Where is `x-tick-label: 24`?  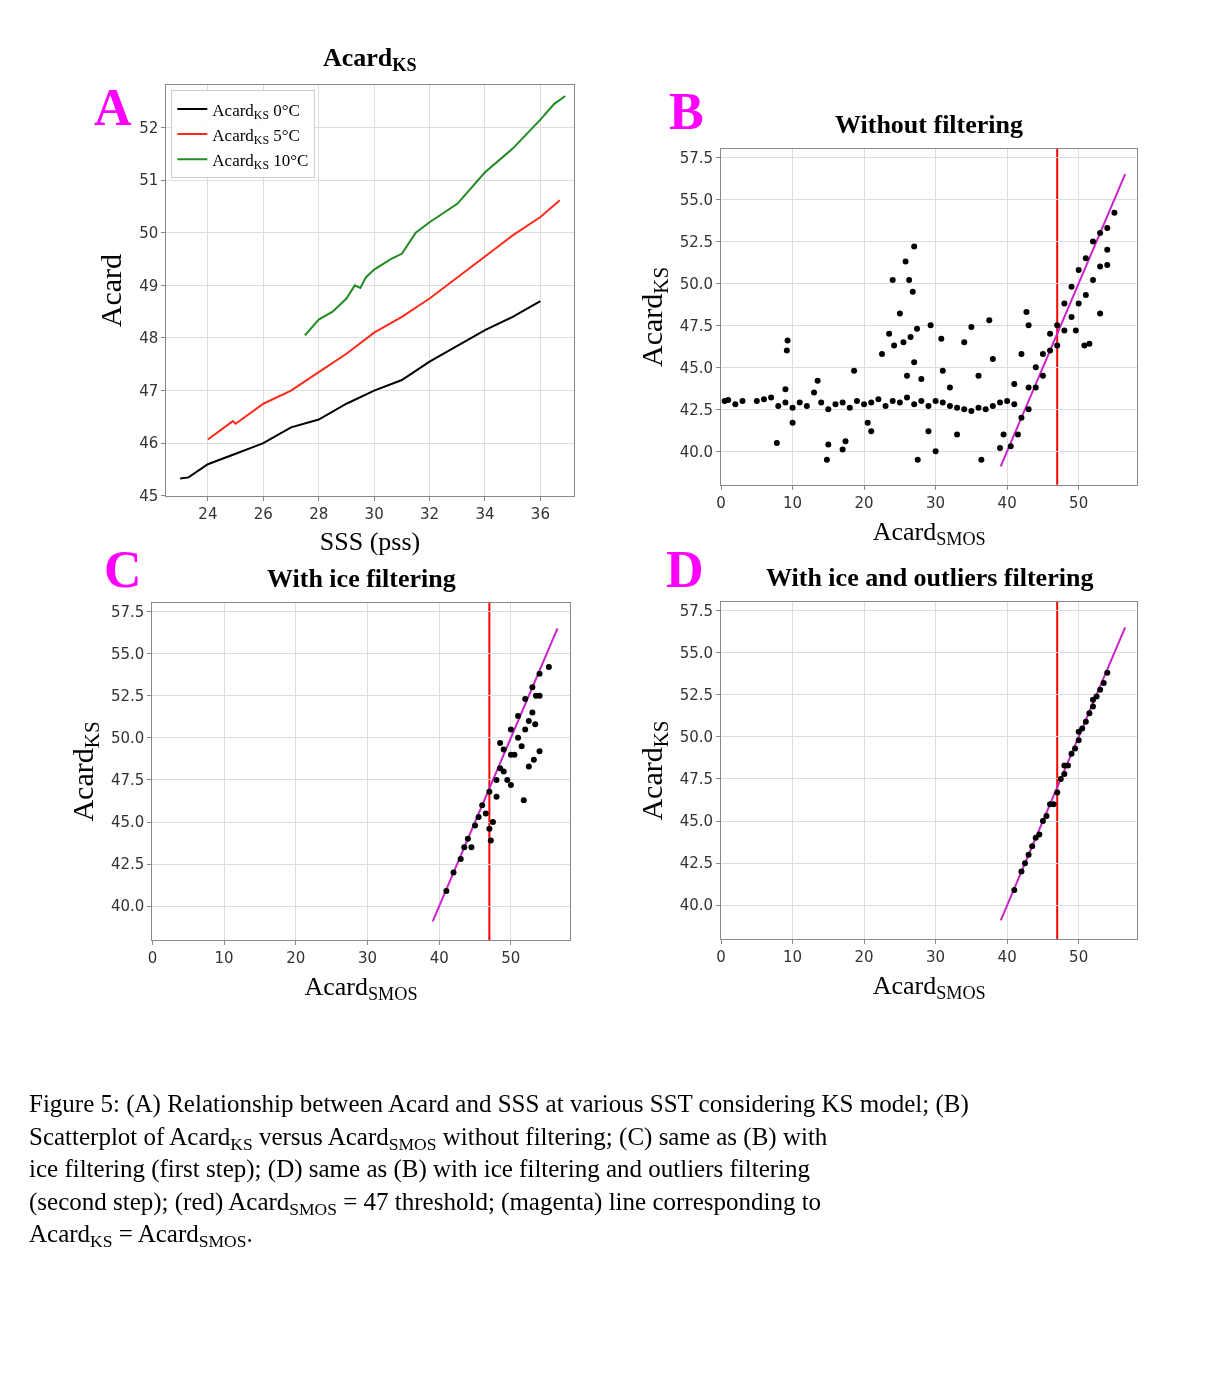 x-tick-label: 24 is located at coordinates (208, 513).